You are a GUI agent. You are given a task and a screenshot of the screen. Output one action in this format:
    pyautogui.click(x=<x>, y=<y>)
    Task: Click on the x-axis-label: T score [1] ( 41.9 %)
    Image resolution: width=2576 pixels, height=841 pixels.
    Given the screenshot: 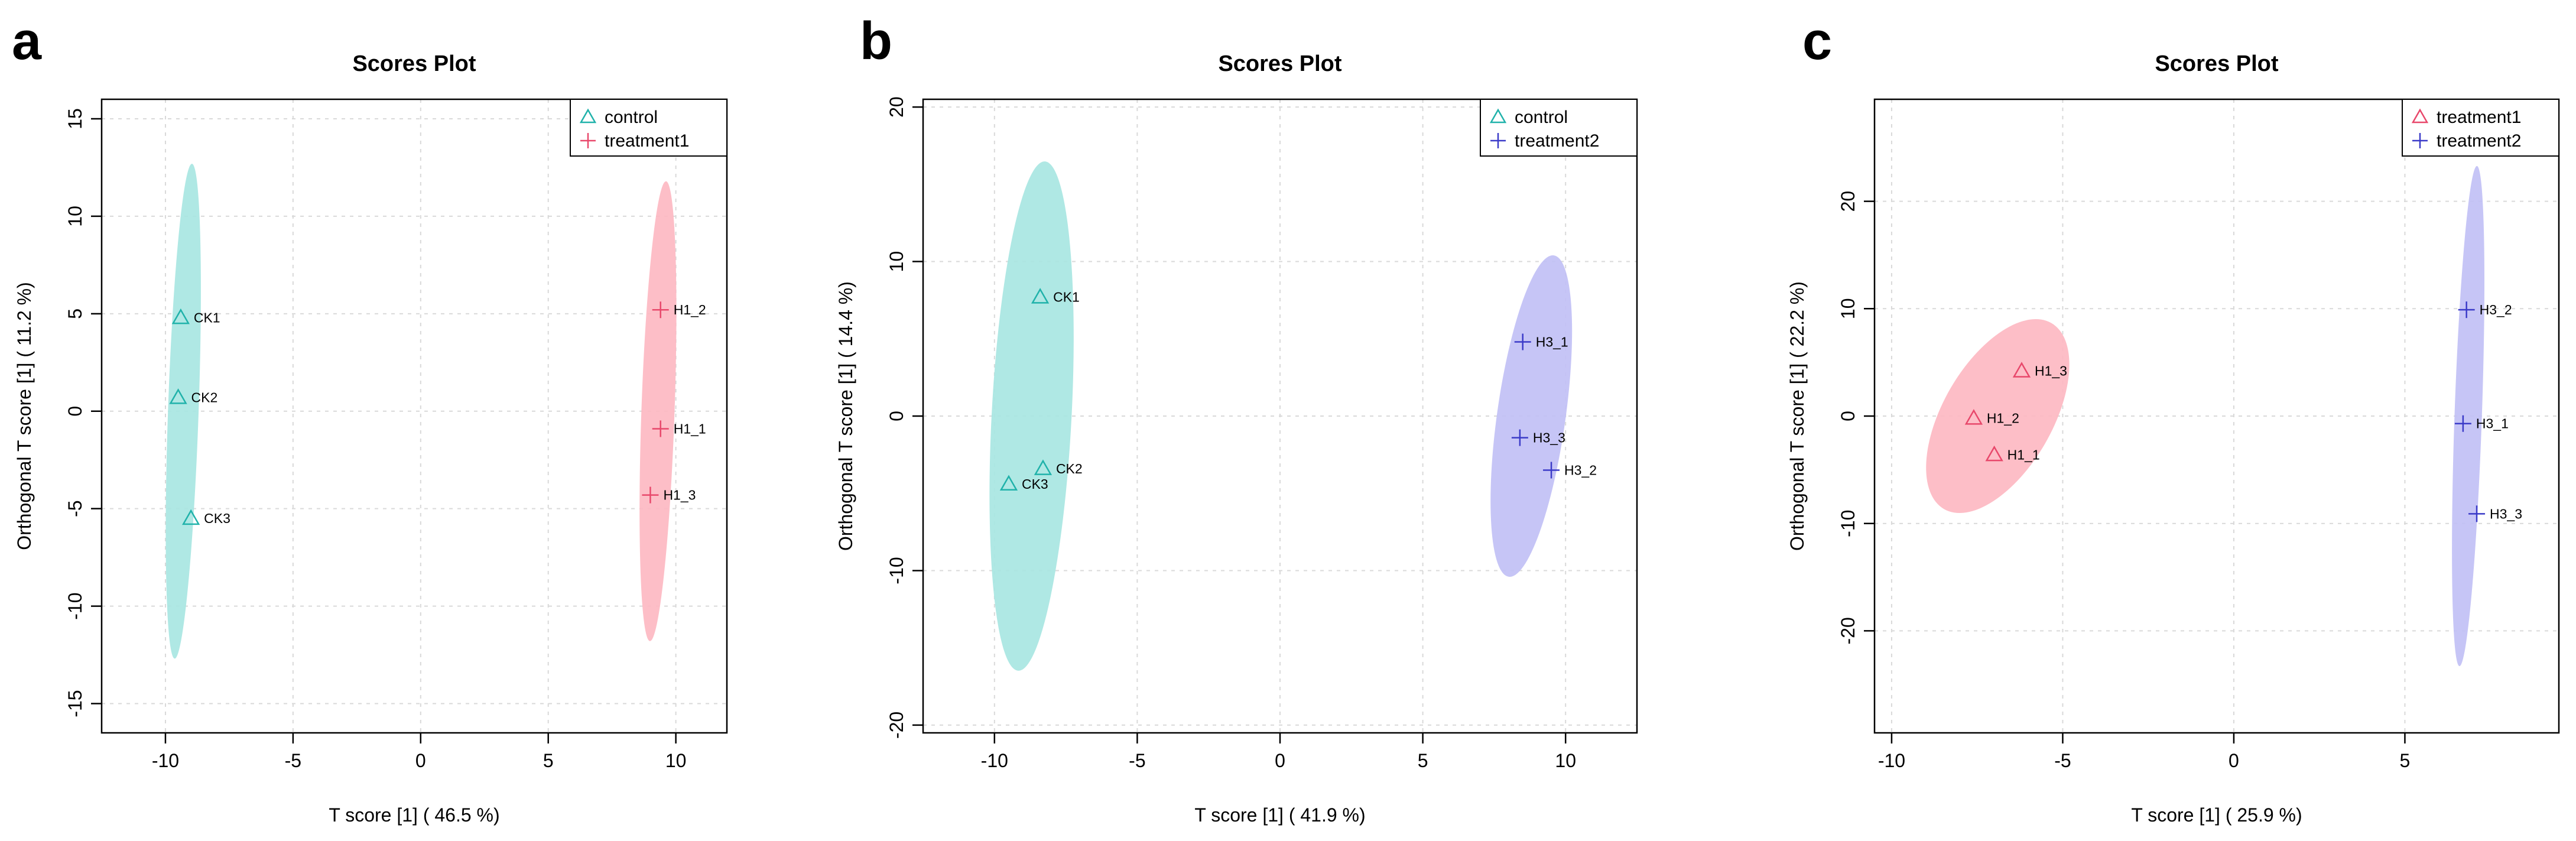 What is the action you would take?
    pyautogui.click(x=1279, y=815)
    